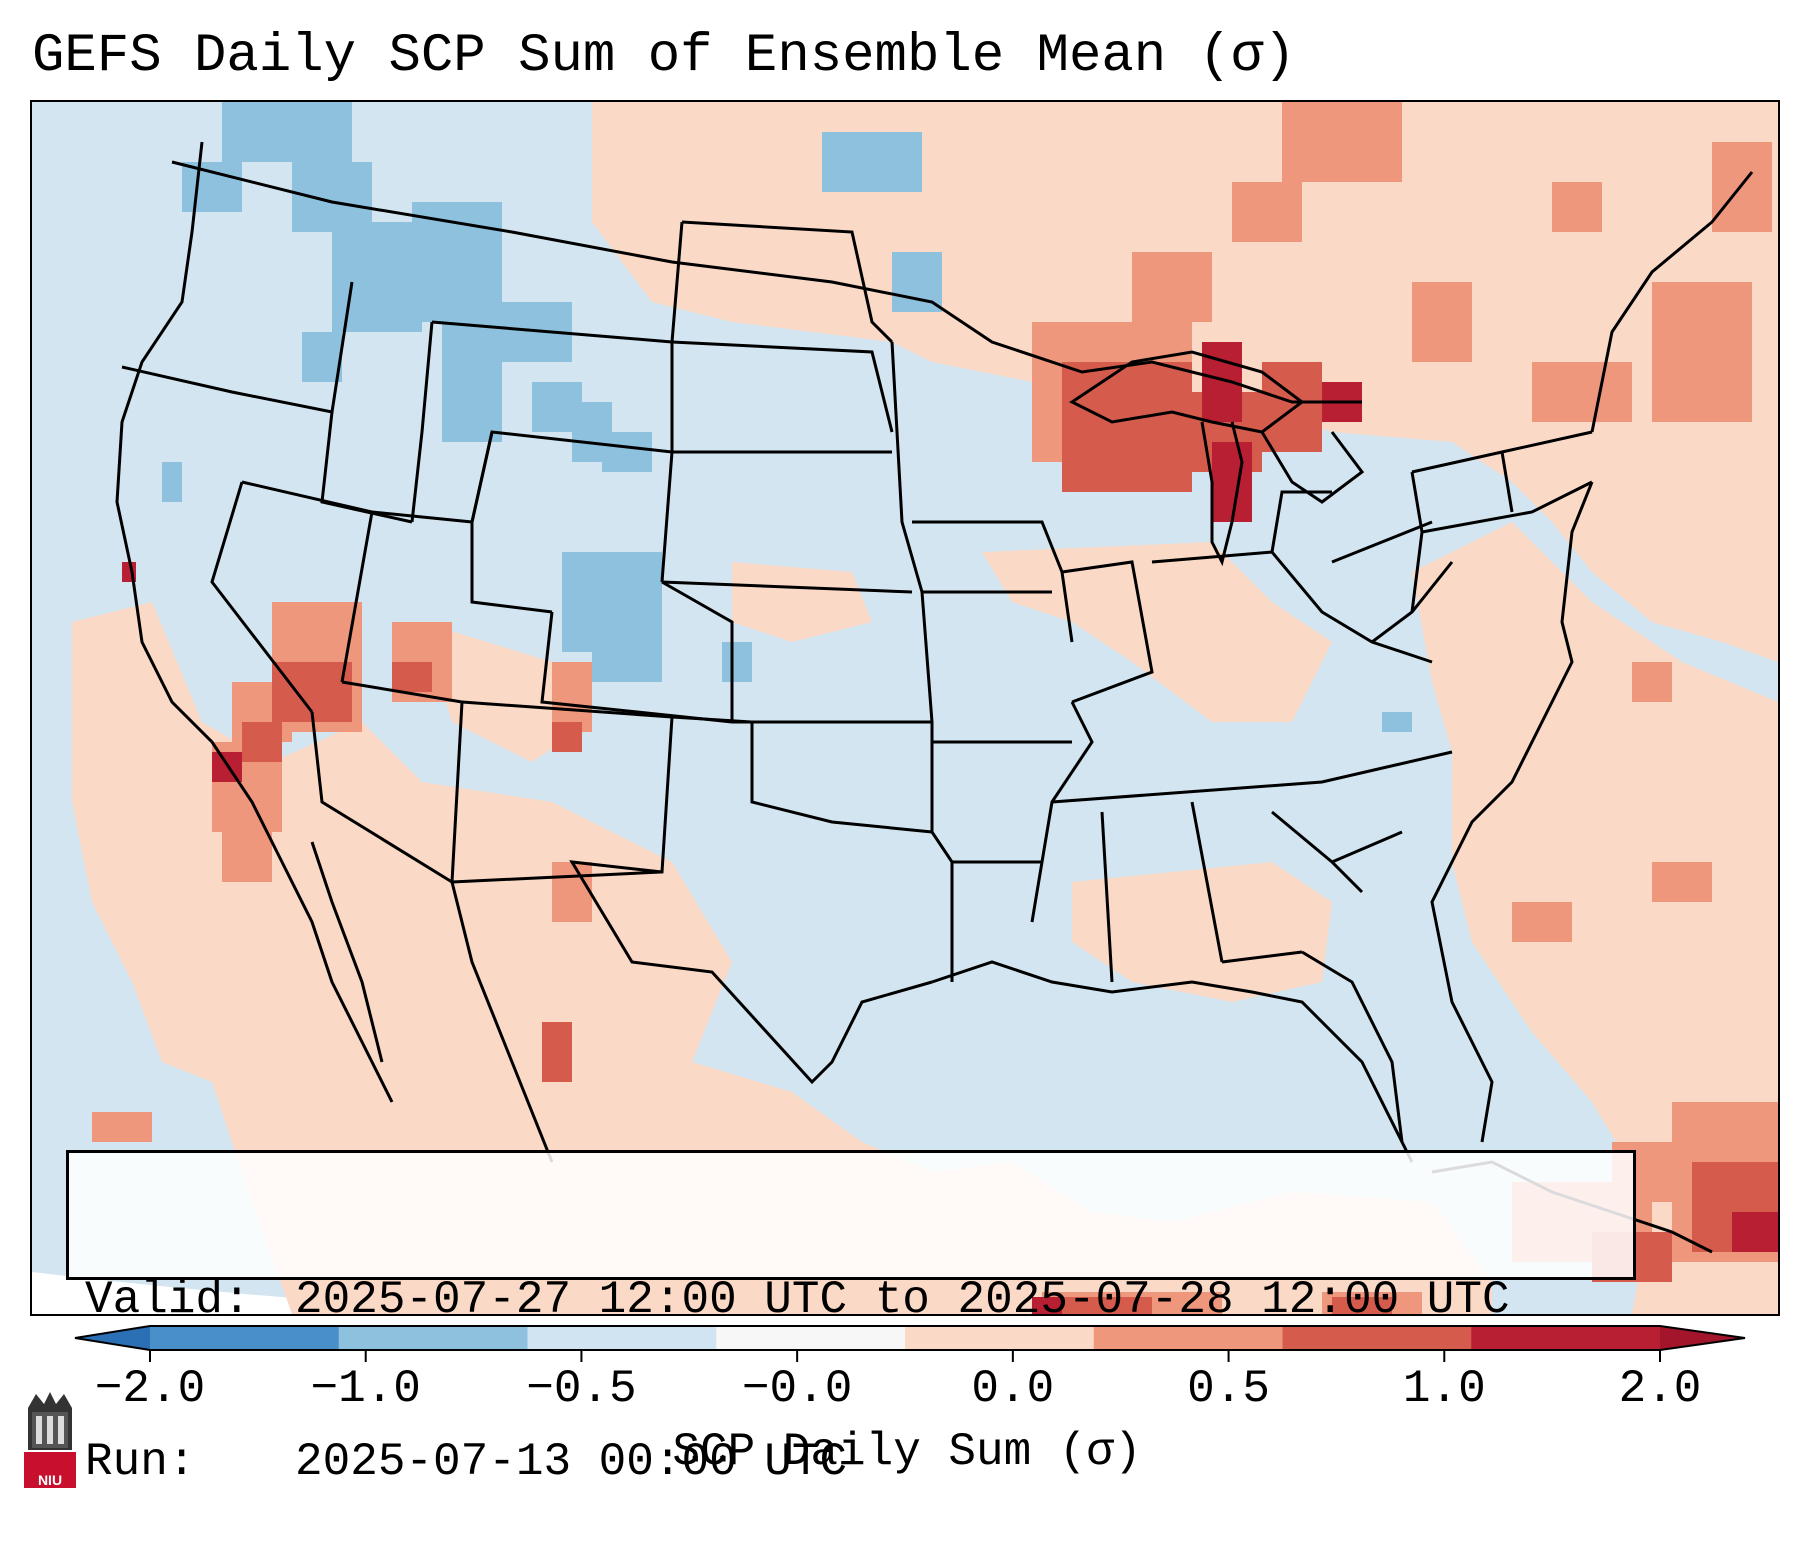 The width and height of the screenshot is (1803, 1543). What do you see at coordinates (365, 1389) in the screenshot?
I see `colorbar-tick-label: −1.0` at bounding box center [365, 1389].